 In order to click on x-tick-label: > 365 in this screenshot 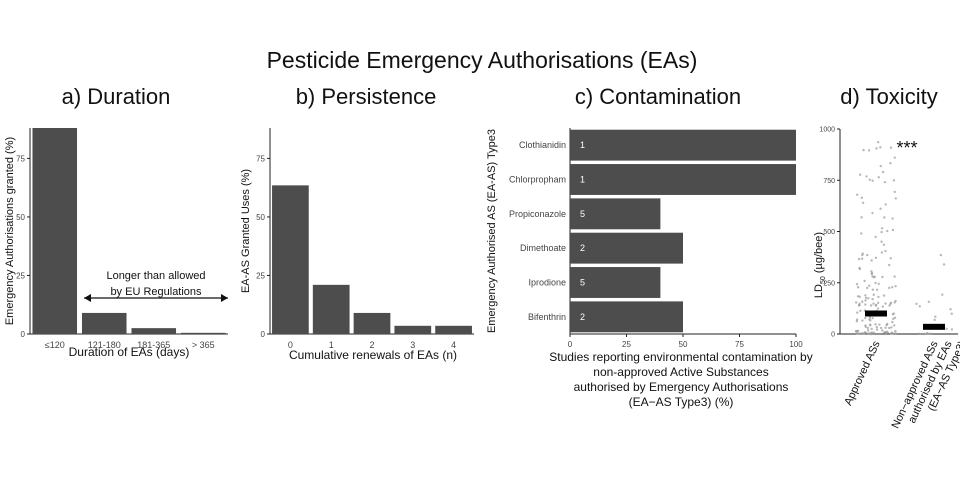, I will do `click(203, 345)`.